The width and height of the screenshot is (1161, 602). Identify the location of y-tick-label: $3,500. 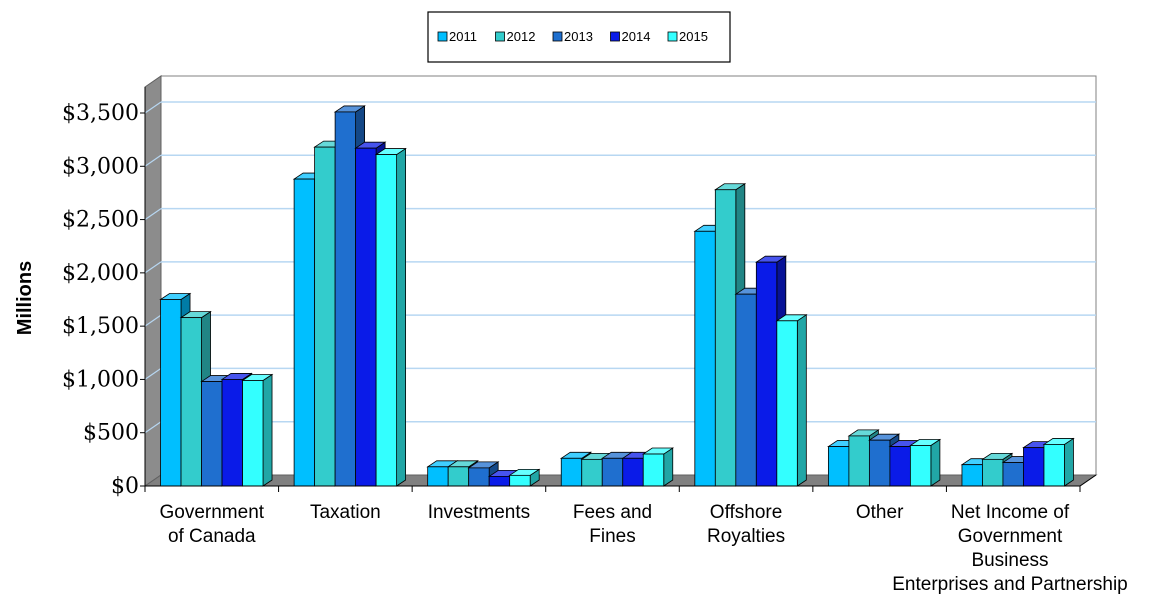
(100, 113).